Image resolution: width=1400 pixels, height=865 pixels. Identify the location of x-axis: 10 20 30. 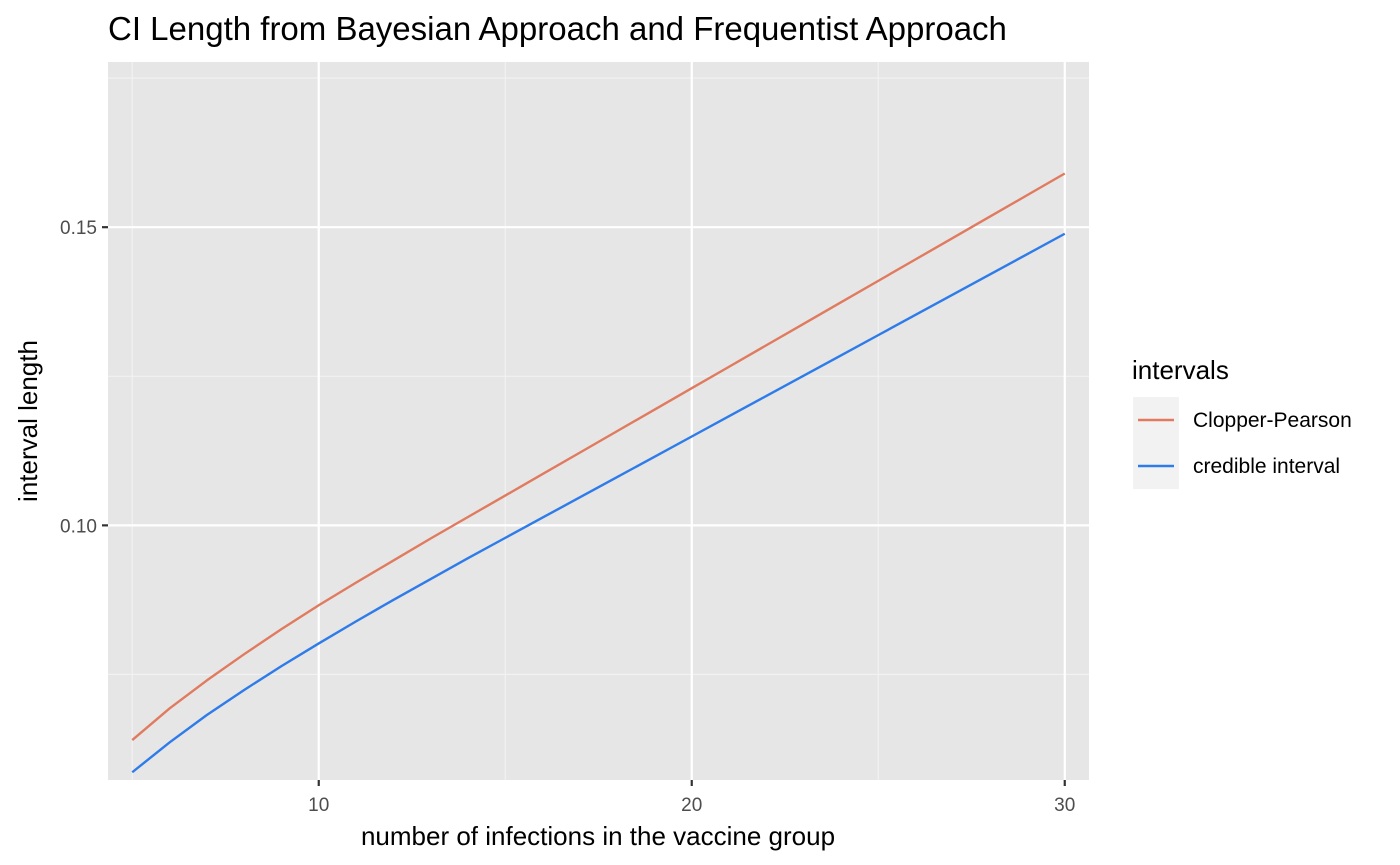
(691, 798).